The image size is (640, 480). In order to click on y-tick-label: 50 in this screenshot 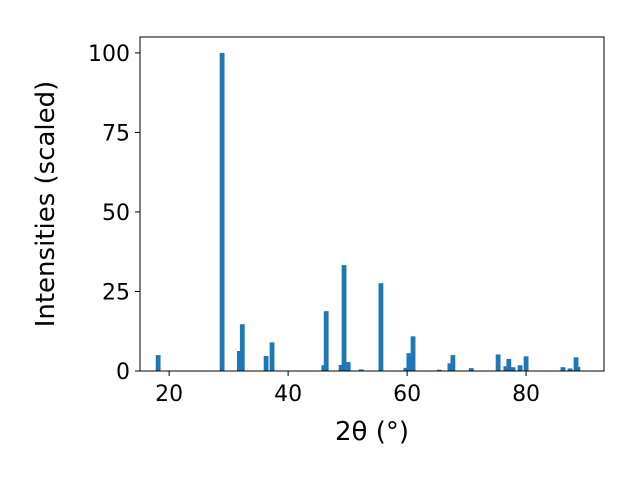, I will do `click(116, 213)`.